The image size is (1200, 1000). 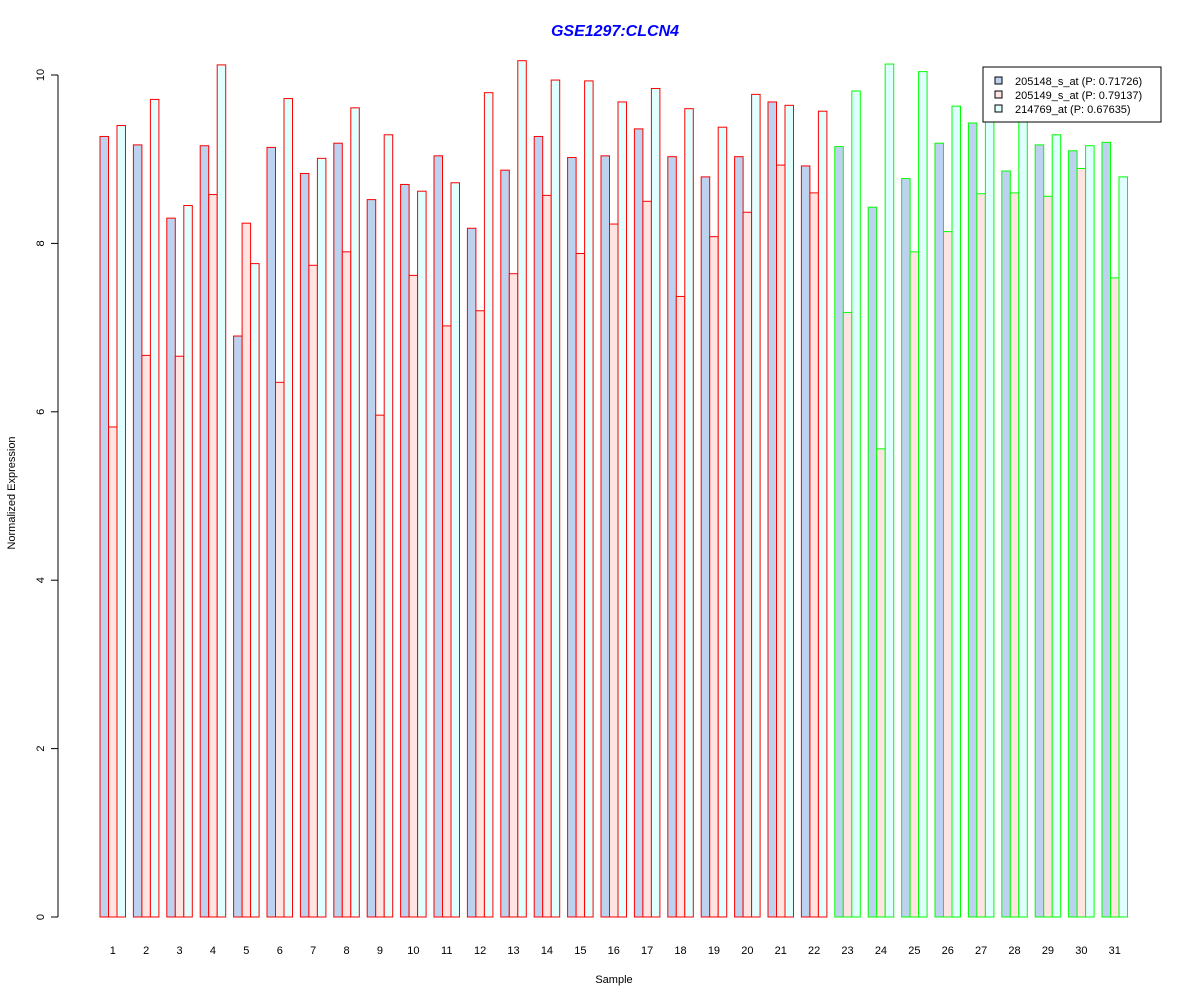 What do you see at coordinates (647, 951) in the screenshot?
I see `x-tick-label: 17` at bounding box center [647, 951].